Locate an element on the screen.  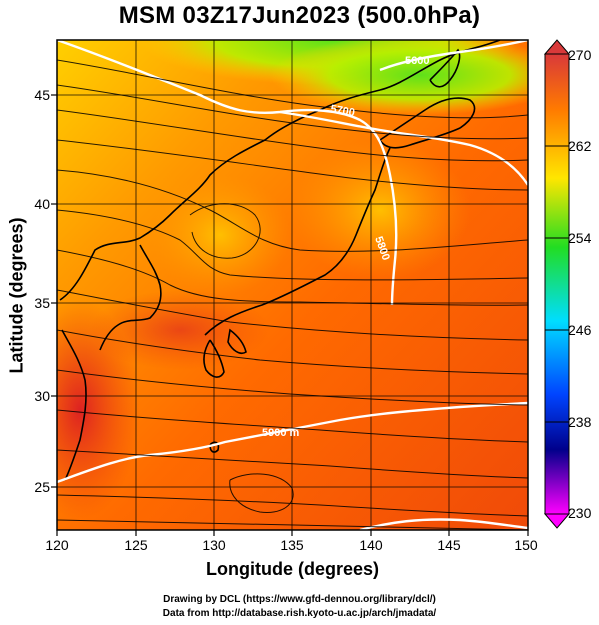
x-tick-label: 120 is located at coordinates (57, 545).